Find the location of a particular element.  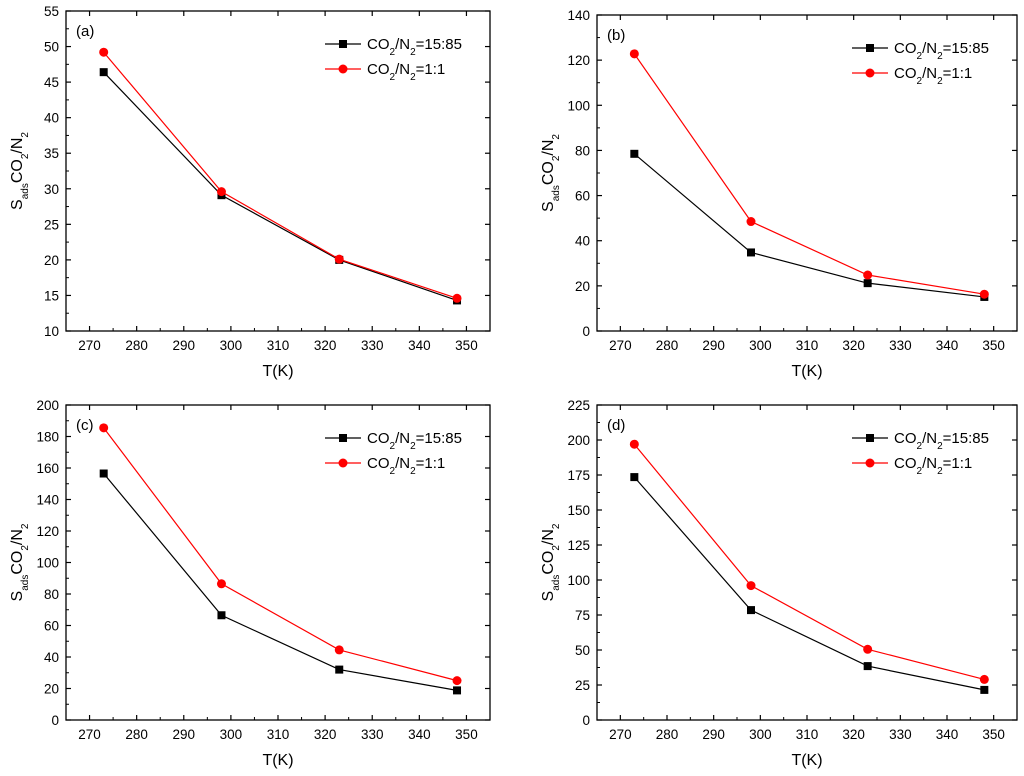

y-tick-label: 140 is located at coordinates (578, 15).